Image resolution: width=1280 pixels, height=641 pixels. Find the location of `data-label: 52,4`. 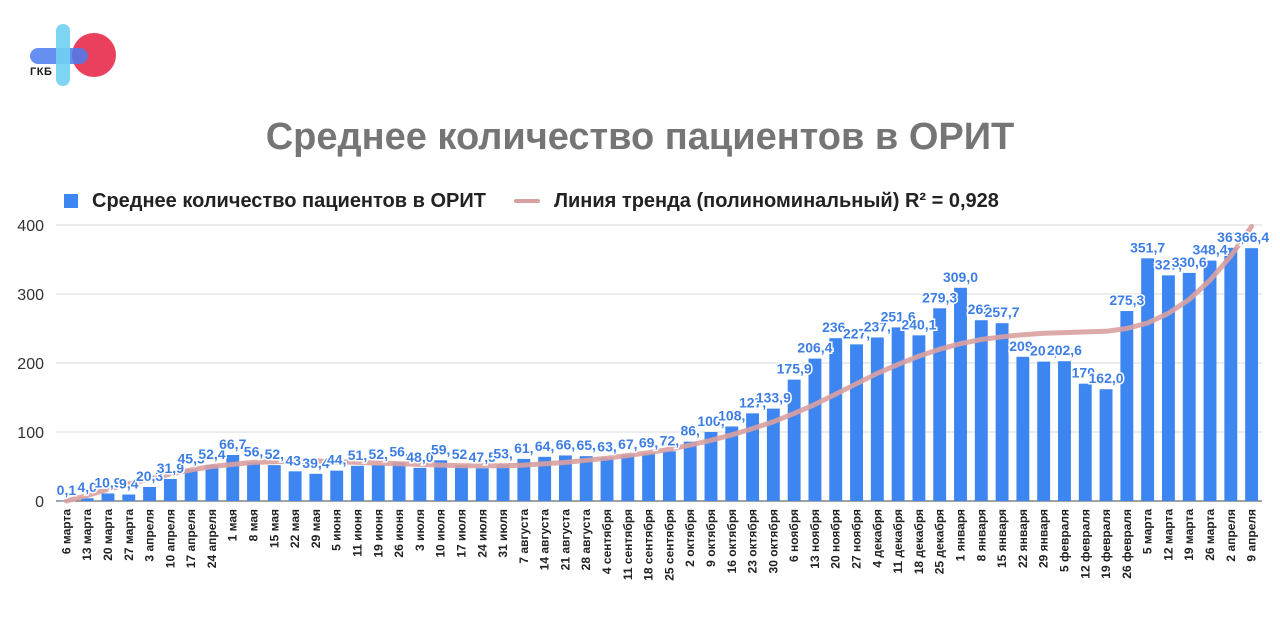

data-label: 52,4 is located at coordinates (211, 454).